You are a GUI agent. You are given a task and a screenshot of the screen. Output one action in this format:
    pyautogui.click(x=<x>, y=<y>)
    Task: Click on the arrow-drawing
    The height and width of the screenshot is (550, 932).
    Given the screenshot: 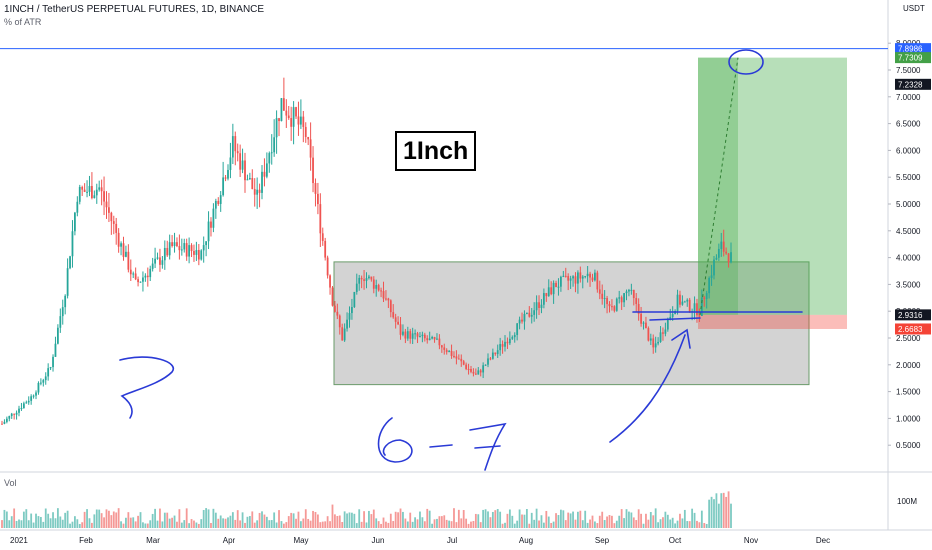 What is the action you would take?
    pyautogui.click(x=650, y=385)
    